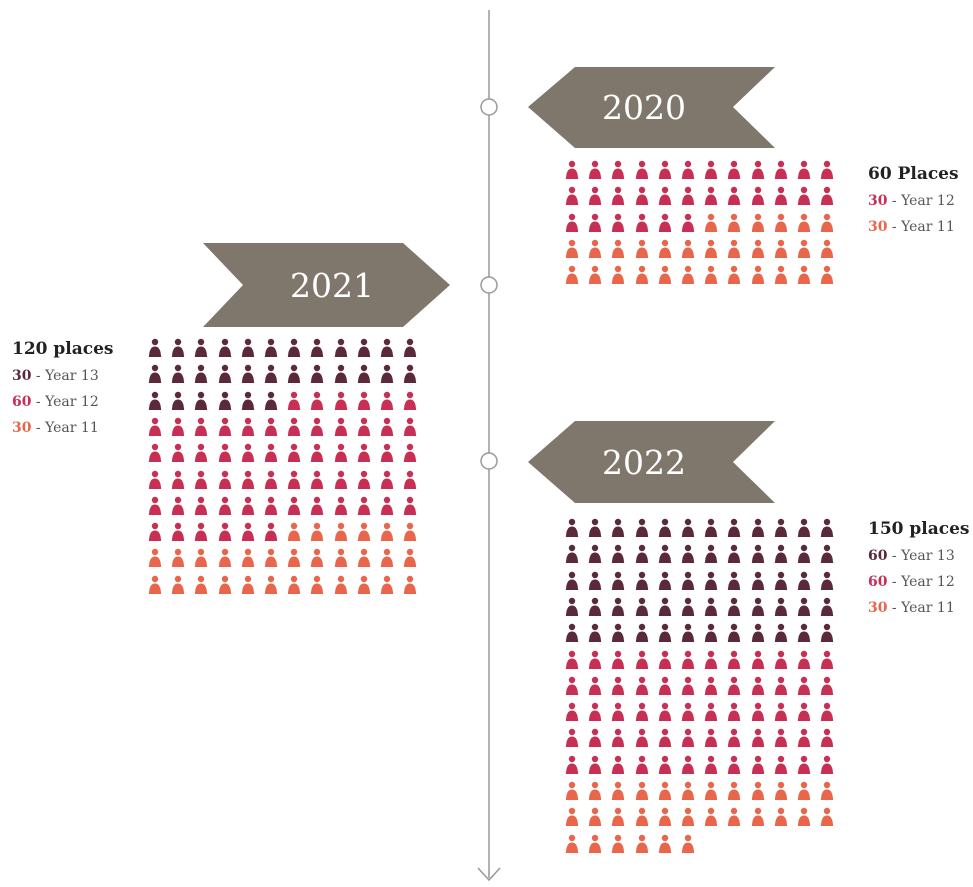  I want to click on total-places: 60 Places, so click(913, 174).